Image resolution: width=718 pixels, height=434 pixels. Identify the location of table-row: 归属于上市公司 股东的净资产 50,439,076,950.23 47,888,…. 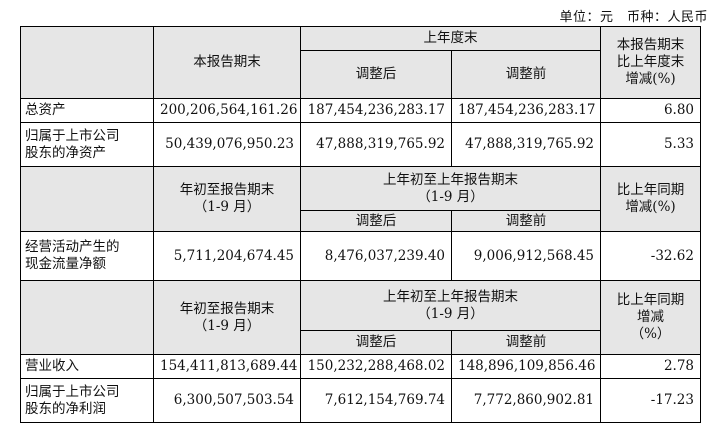
(360, 144).